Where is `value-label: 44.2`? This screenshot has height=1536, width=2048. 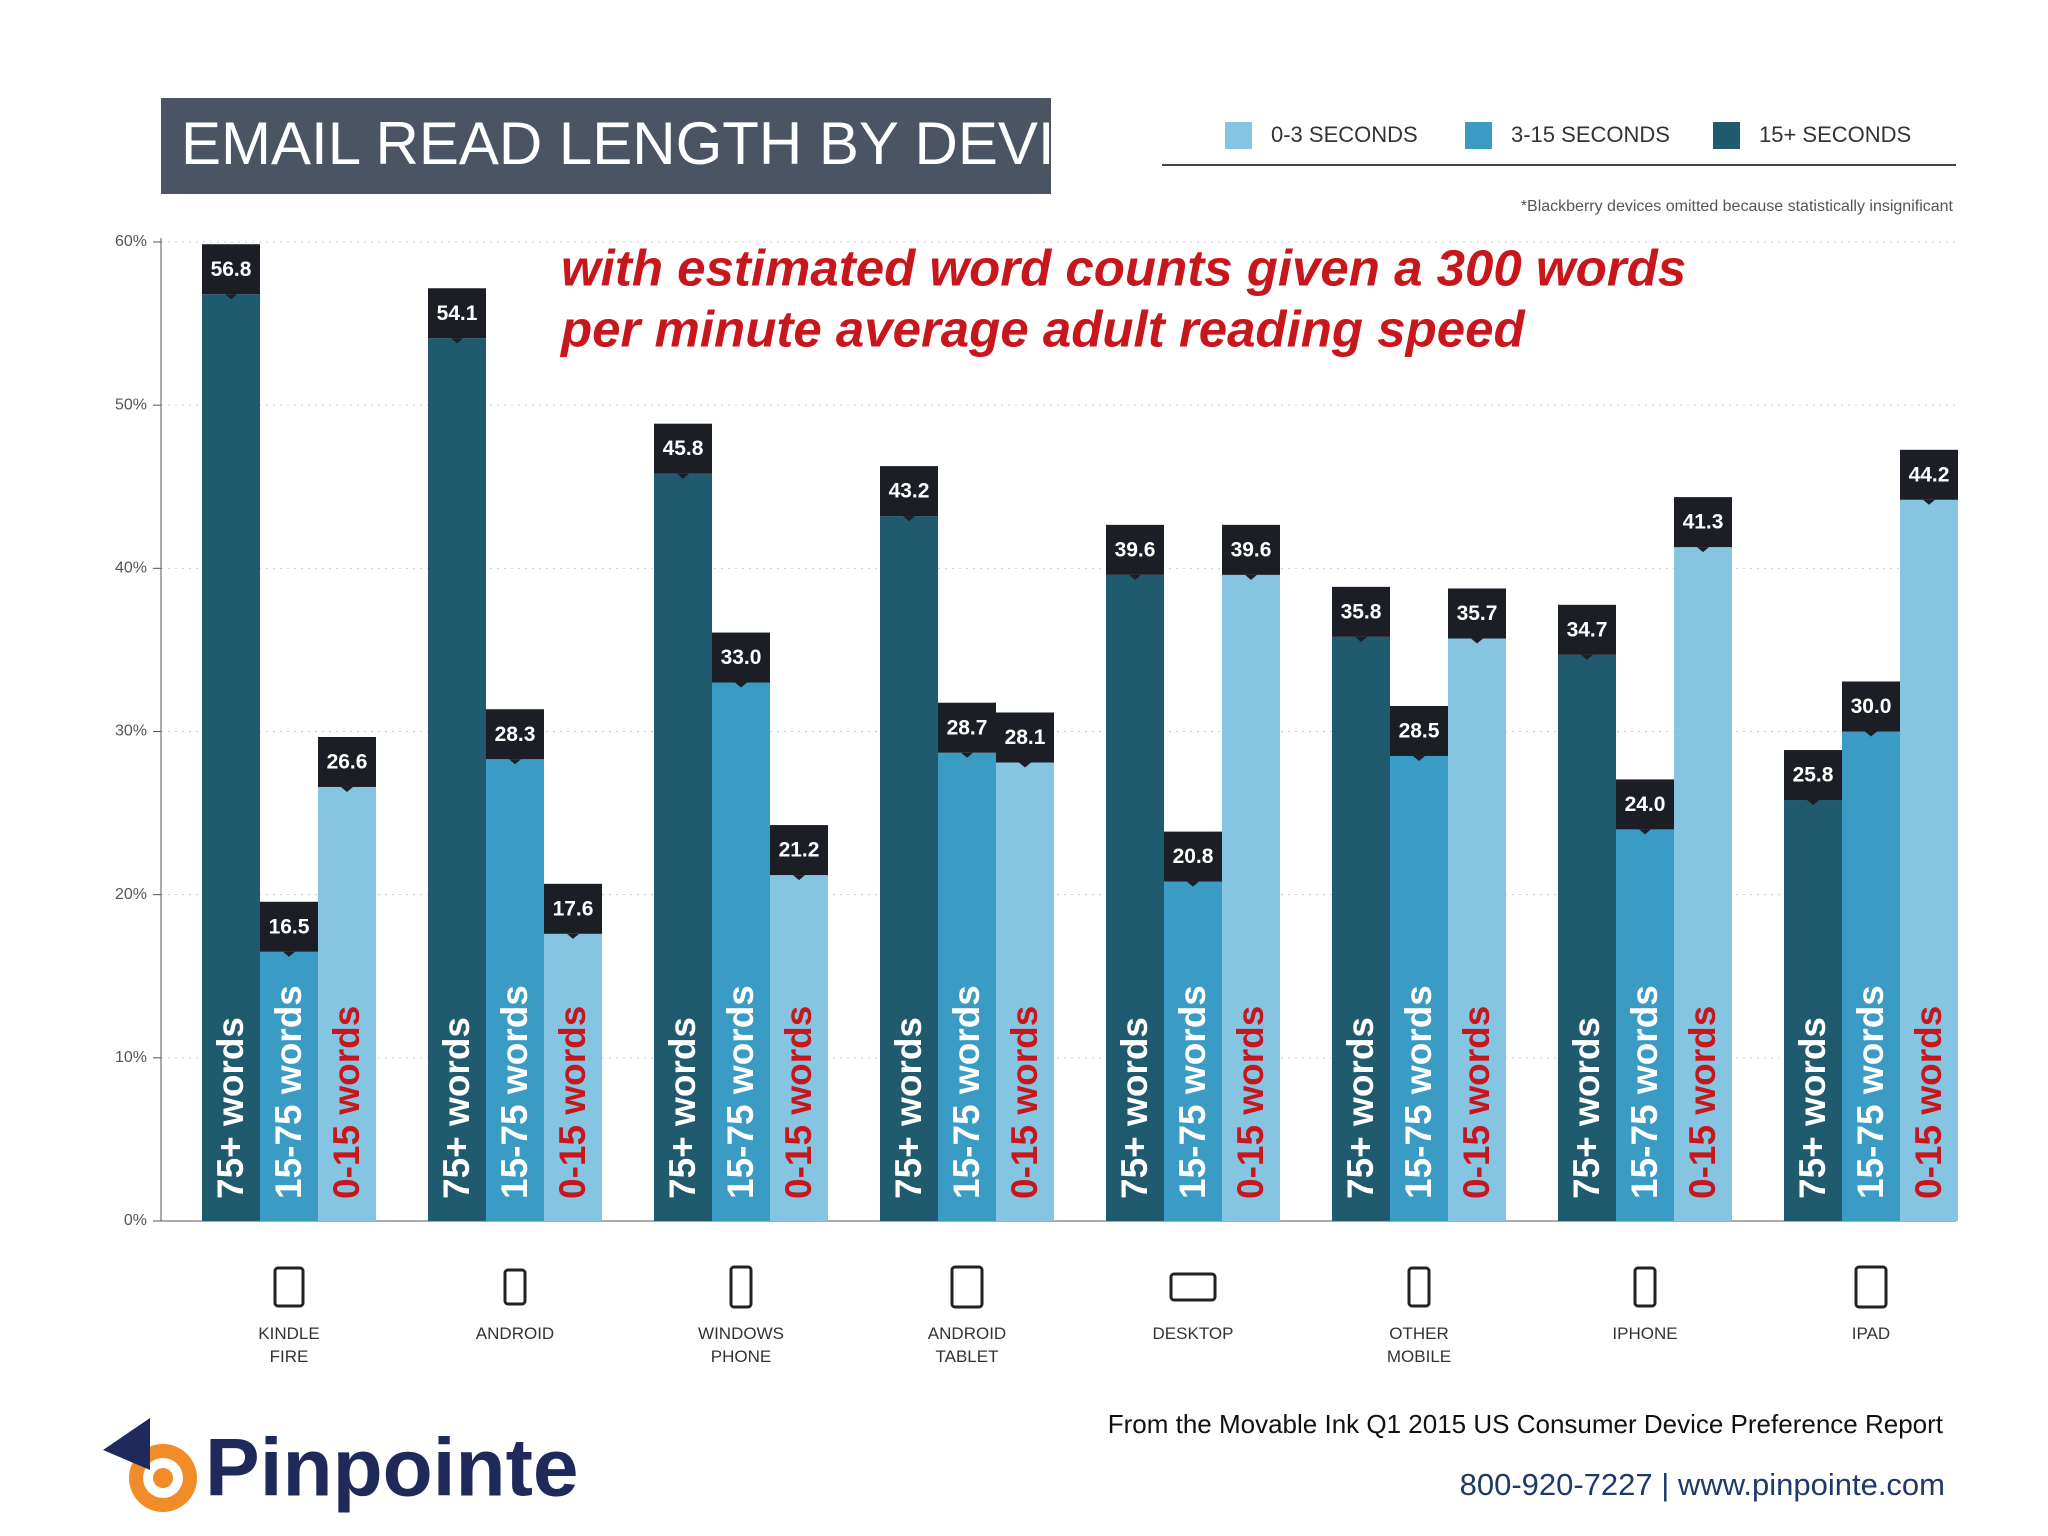 value-label: 44.2 is located at coordinates (1929, 474).